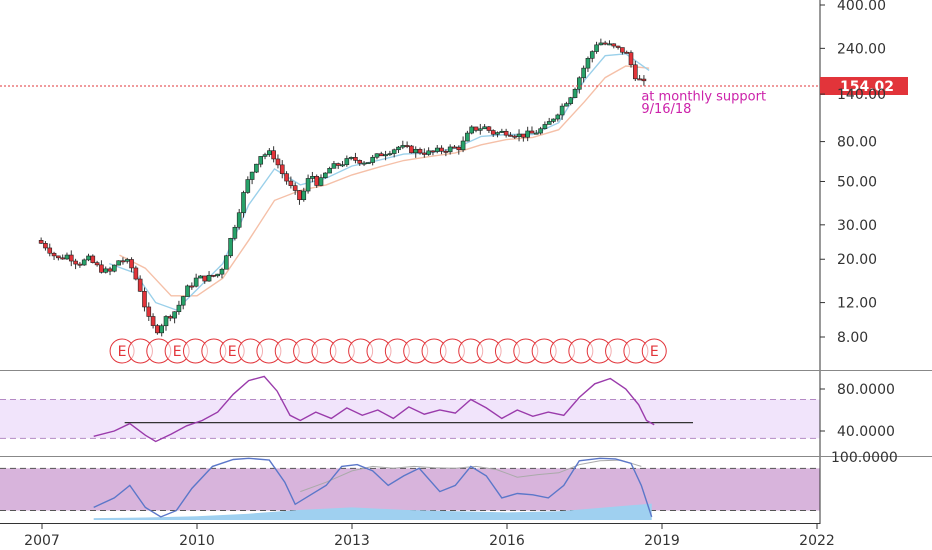 The image size is (932, 550). Describe the element at coordinates (373, 488) in the screenshot. I see `oscillator-2-panel` at that location.